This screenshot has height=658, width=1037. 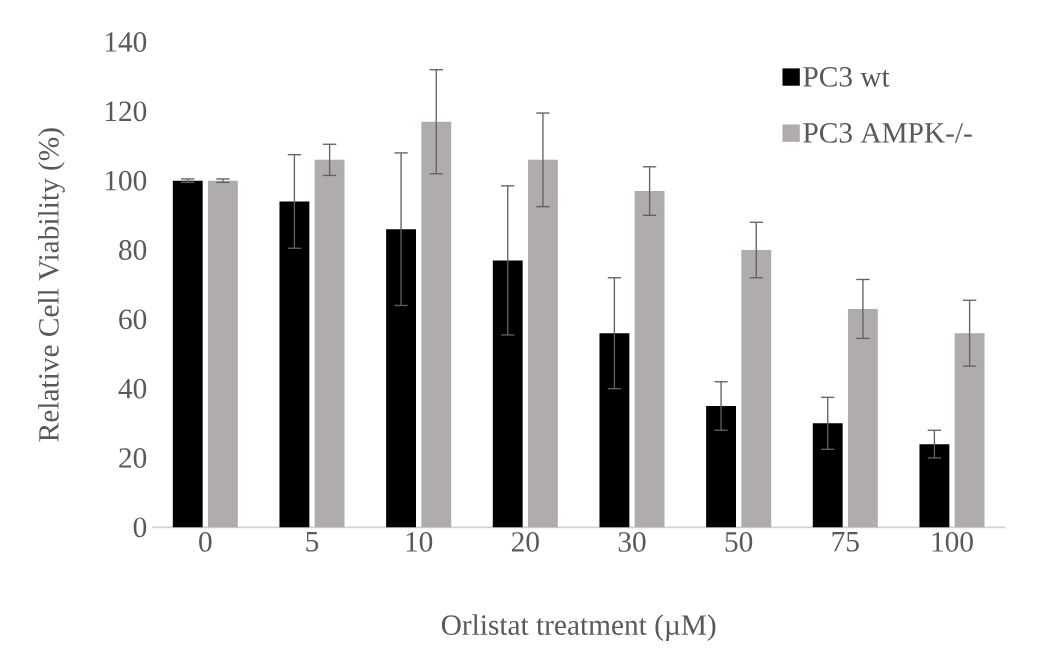 What do you see at coordinates (140, 527) in the screenshot?
I see `y-tick-label: 0` at bounding box center [140, 527].